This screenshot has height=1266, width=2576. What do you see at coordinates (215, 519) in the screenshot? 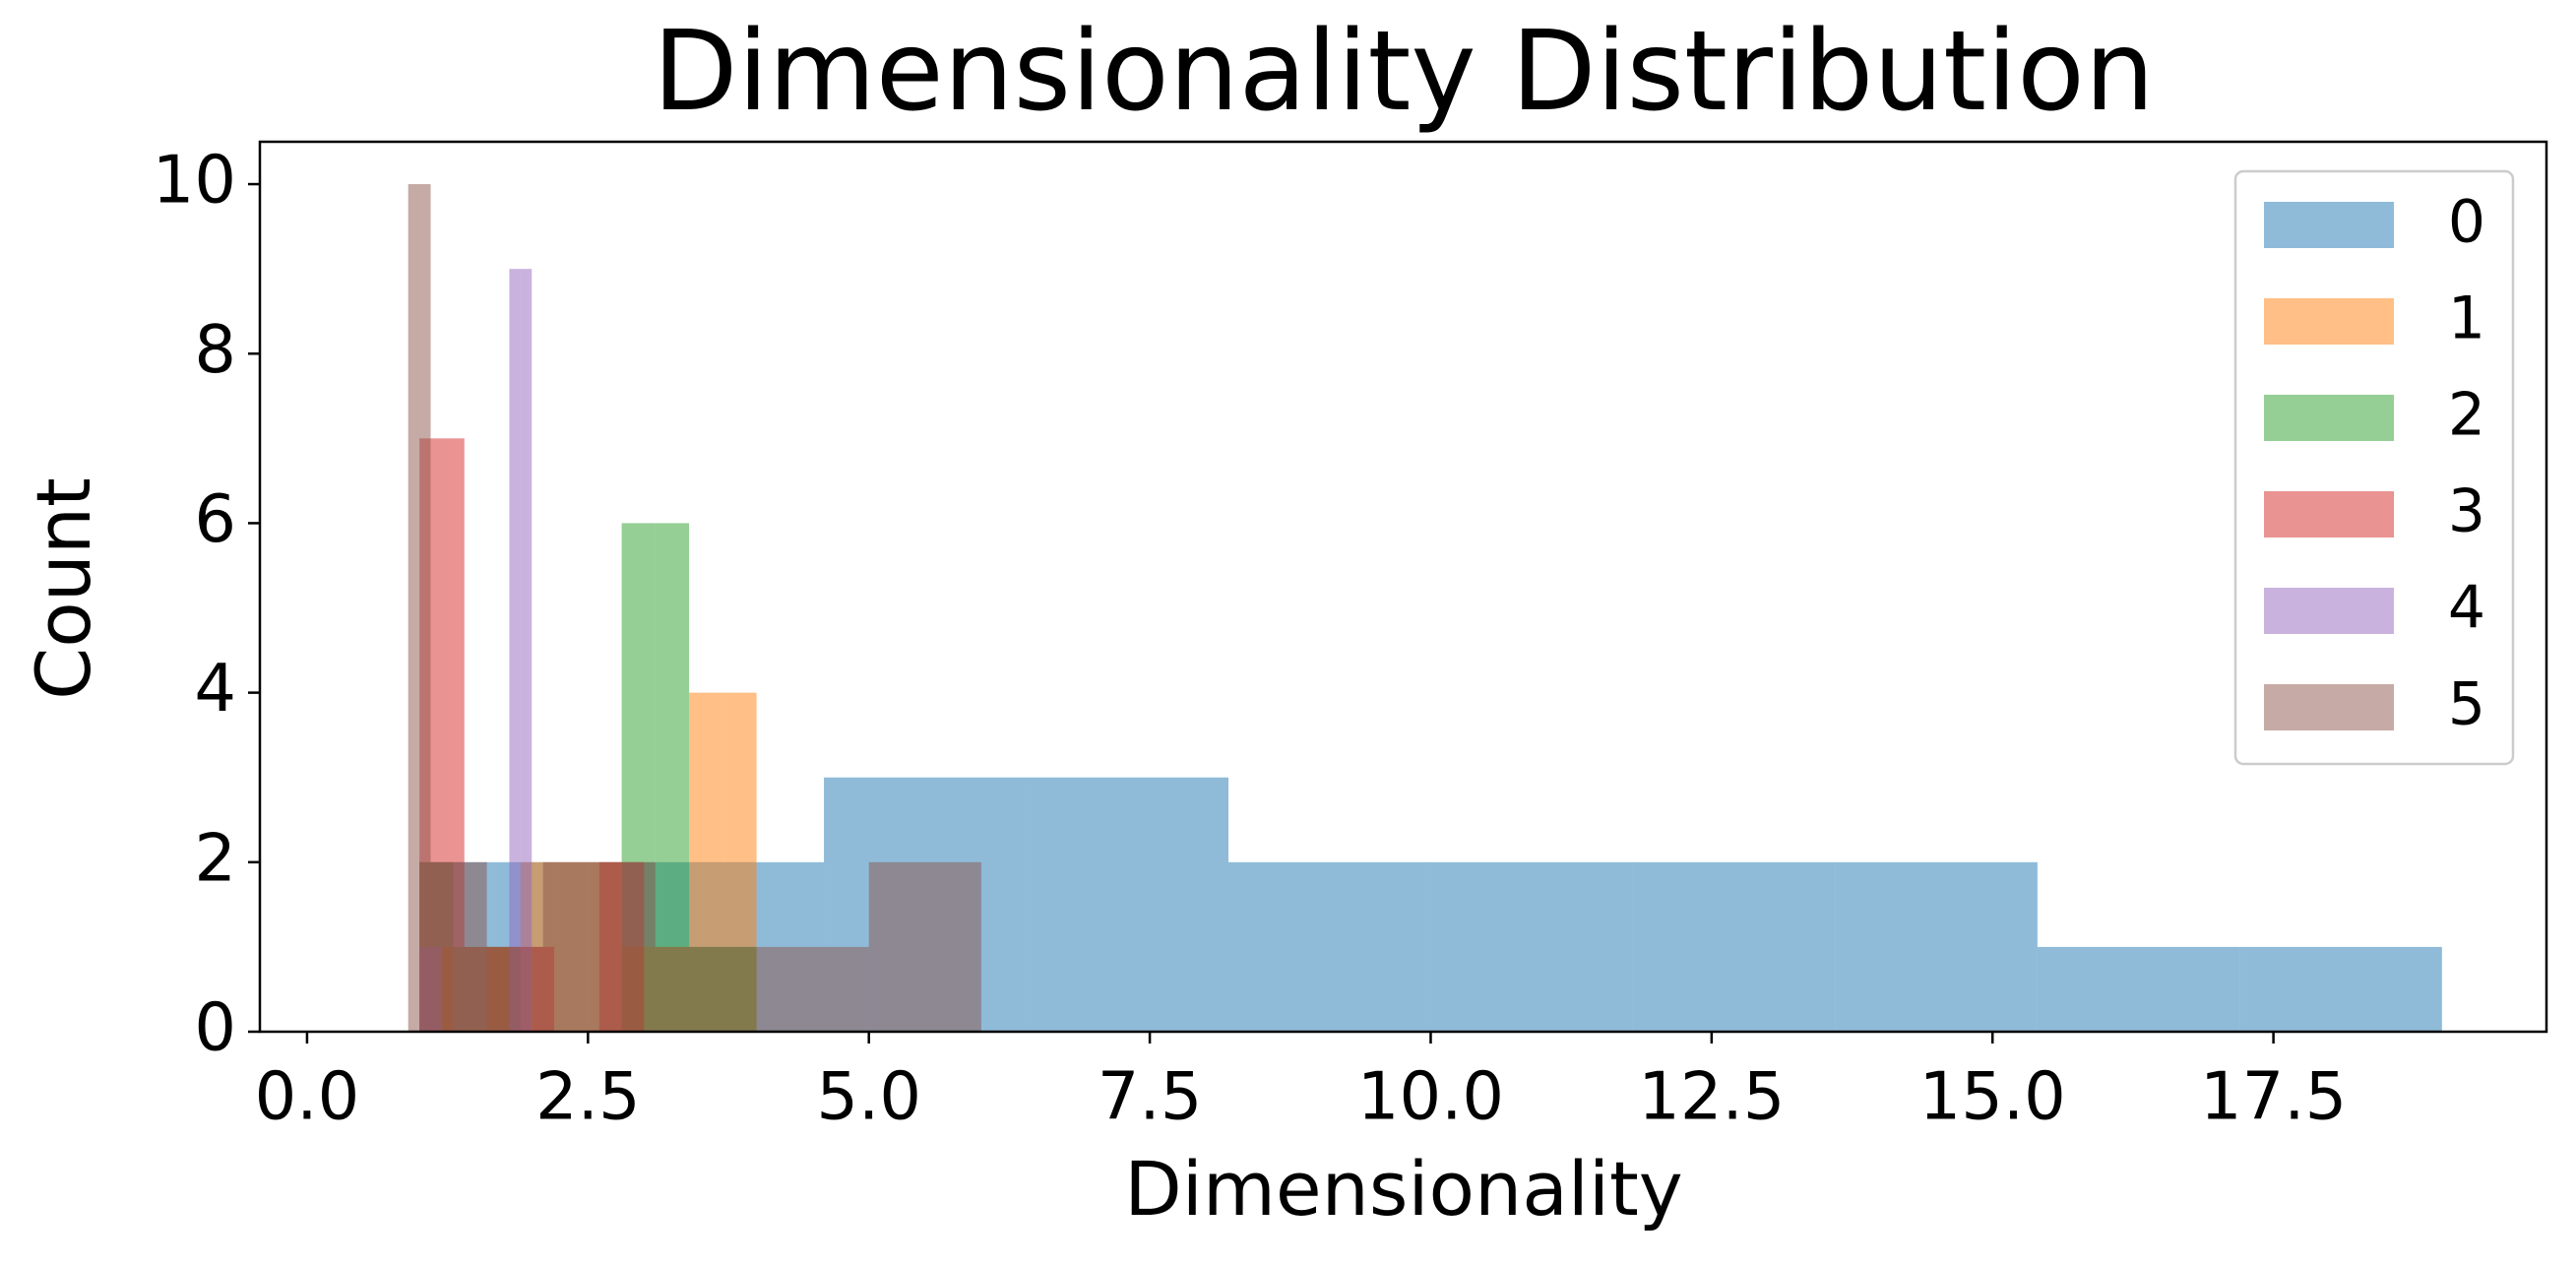
I see `y-tick-label: 6` at bounding box center [215, 519].